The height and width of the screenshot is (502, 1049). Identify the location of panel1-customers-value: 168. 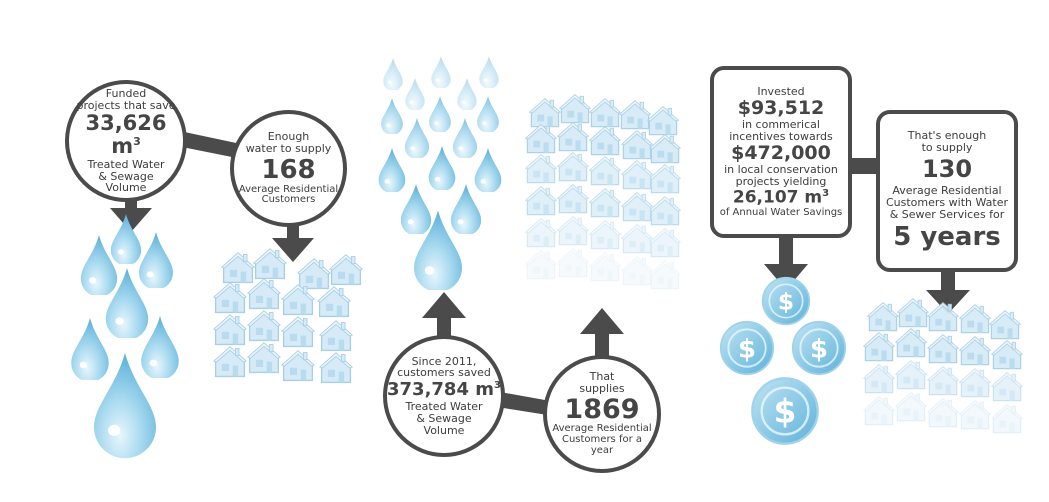
(288, 169).